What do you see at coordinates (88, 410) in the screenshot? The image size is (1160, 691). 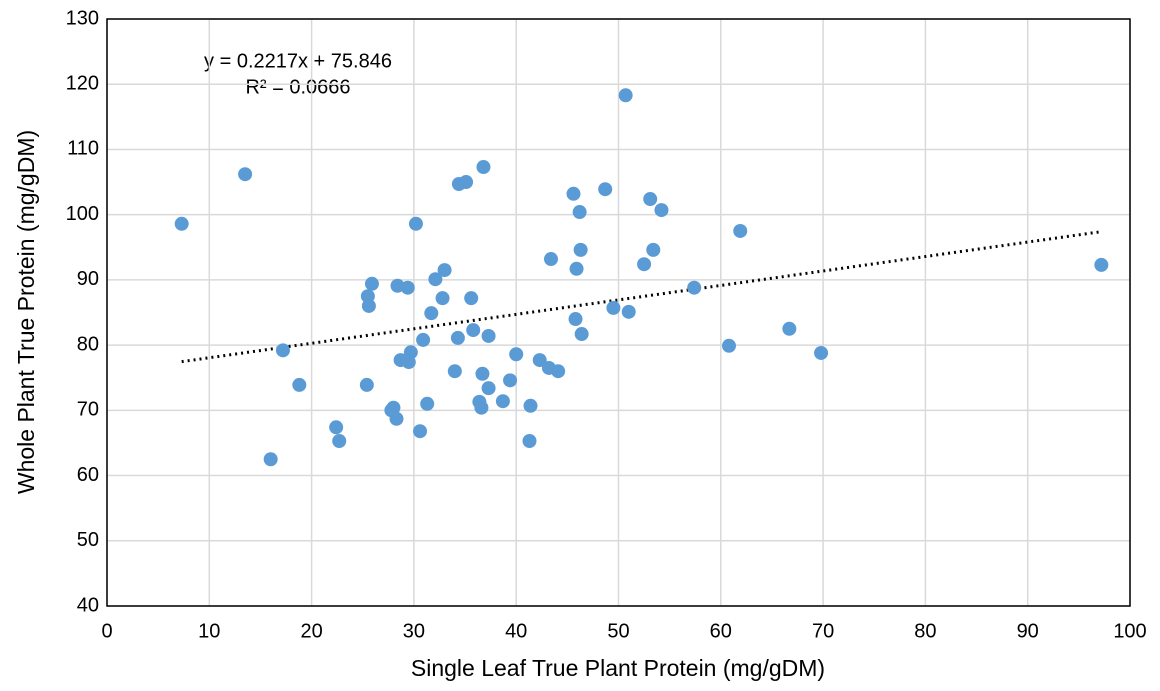 I see `y-tick-label: 70` at bounding box center [88, 410].